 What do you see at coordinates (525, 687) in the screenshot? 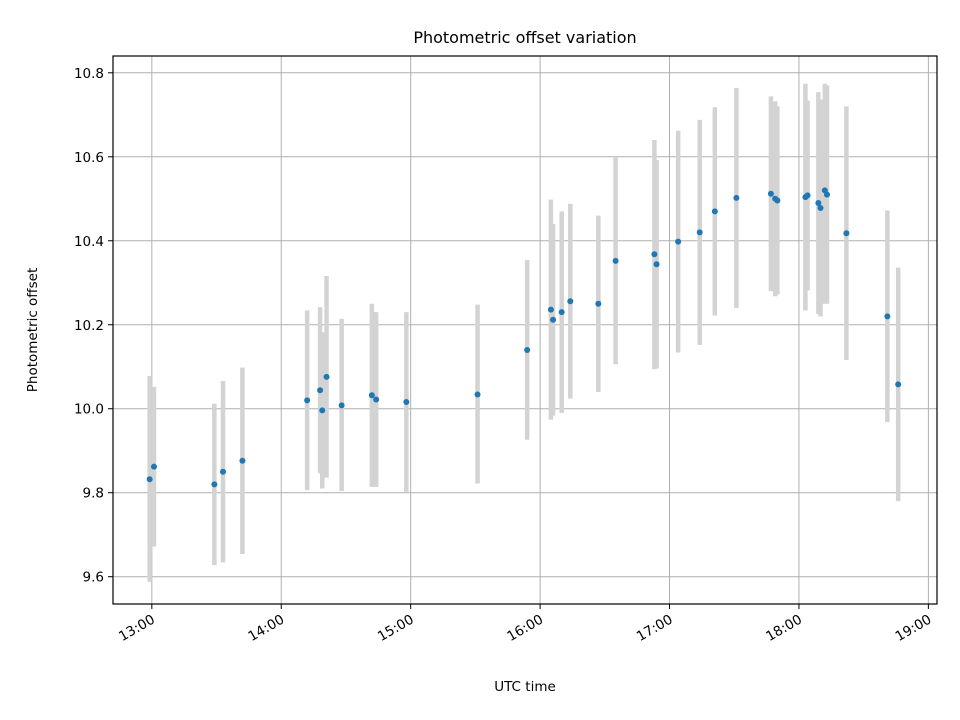
I see `x-axis-label: UTC time` at bounding box center [525, 687].